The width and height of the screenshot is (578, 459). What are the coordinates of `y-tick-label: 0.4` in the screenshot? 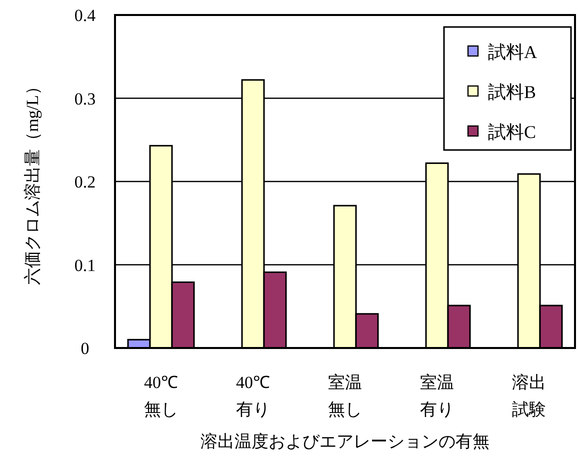 It's located at (85, 15).